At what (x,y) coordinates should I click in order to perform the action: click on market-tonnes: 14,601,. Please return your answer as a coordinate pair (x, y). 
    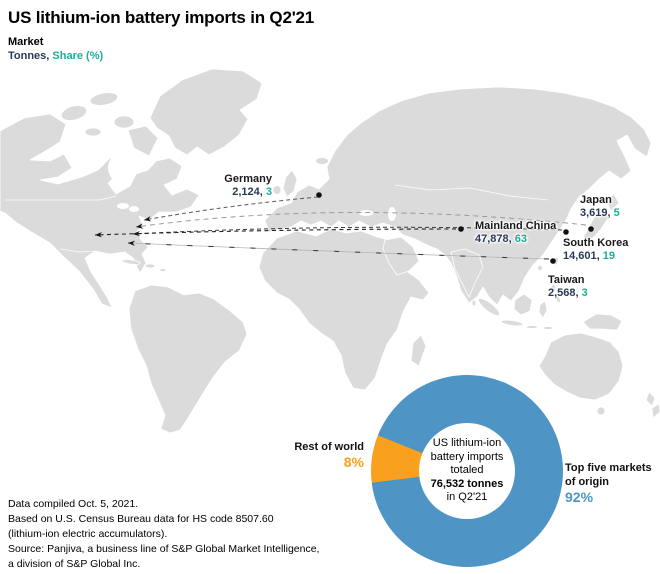
    Looking at the image, I should click on (581, 256).